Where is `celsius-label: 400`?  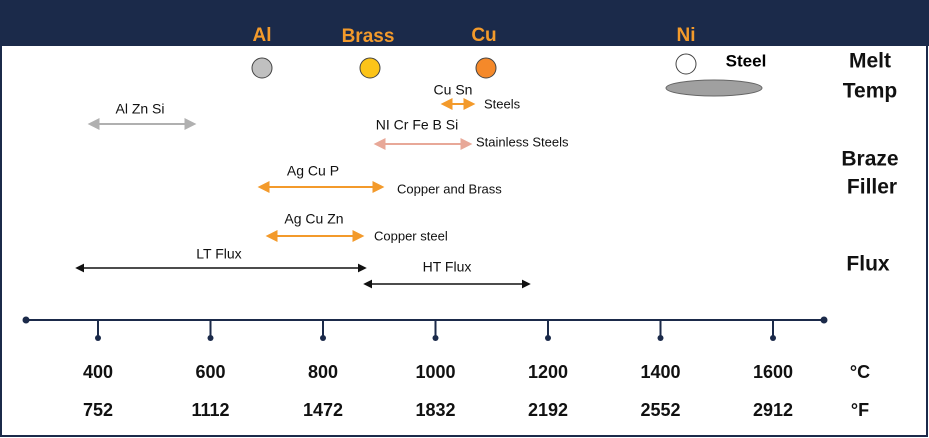
celsius-label: 400 is located at coordinates (98, 372).